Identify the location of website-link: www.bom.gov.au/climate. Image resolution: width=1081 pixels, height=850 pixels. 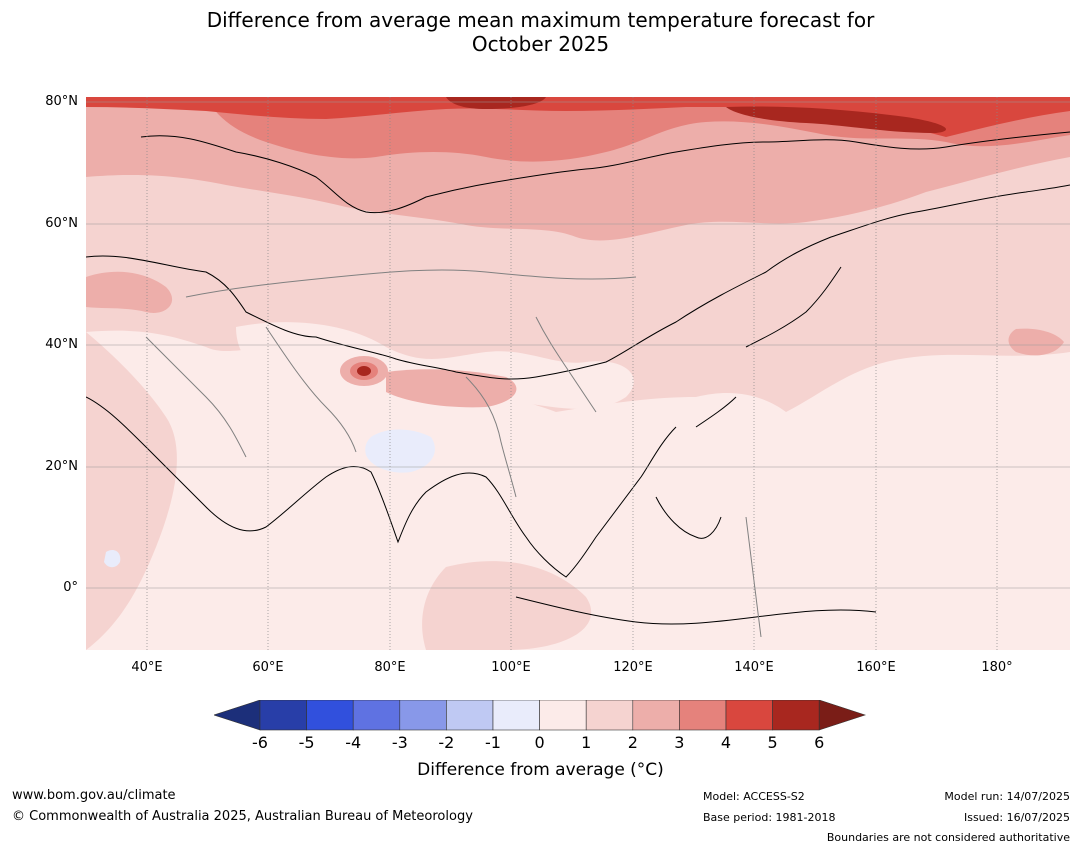
(94, 795).